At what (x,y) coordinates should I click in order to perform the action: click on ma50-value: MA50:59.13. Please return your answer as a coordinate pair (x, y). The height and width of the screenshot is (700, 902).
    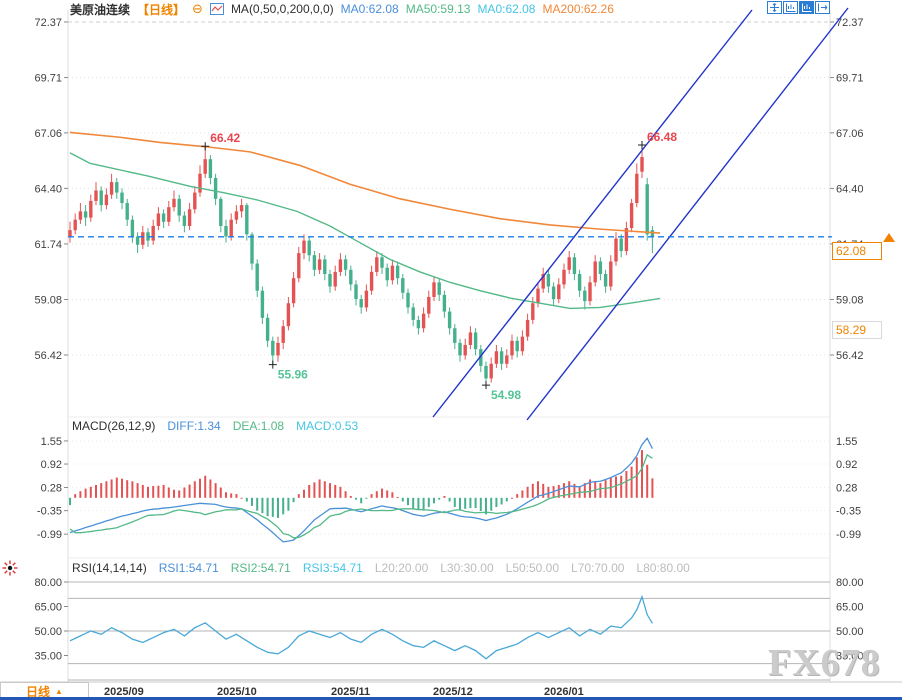
    Looking at the image, I should click on (438, 9).